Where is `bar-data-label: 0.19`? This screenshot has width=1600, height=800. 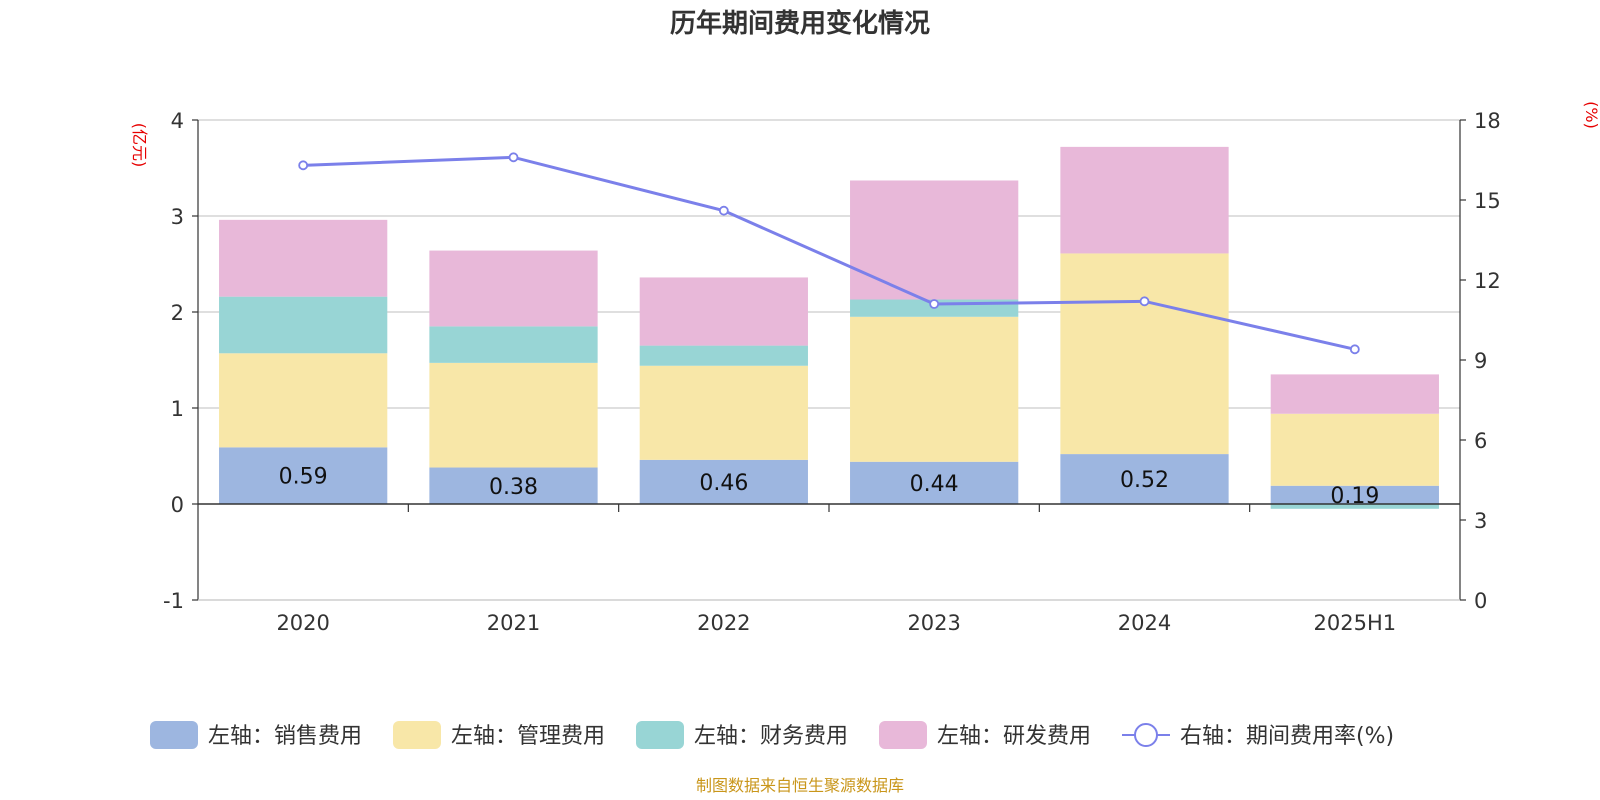
bar-data-label: 0.19 is located at coordinates (1354, 496).